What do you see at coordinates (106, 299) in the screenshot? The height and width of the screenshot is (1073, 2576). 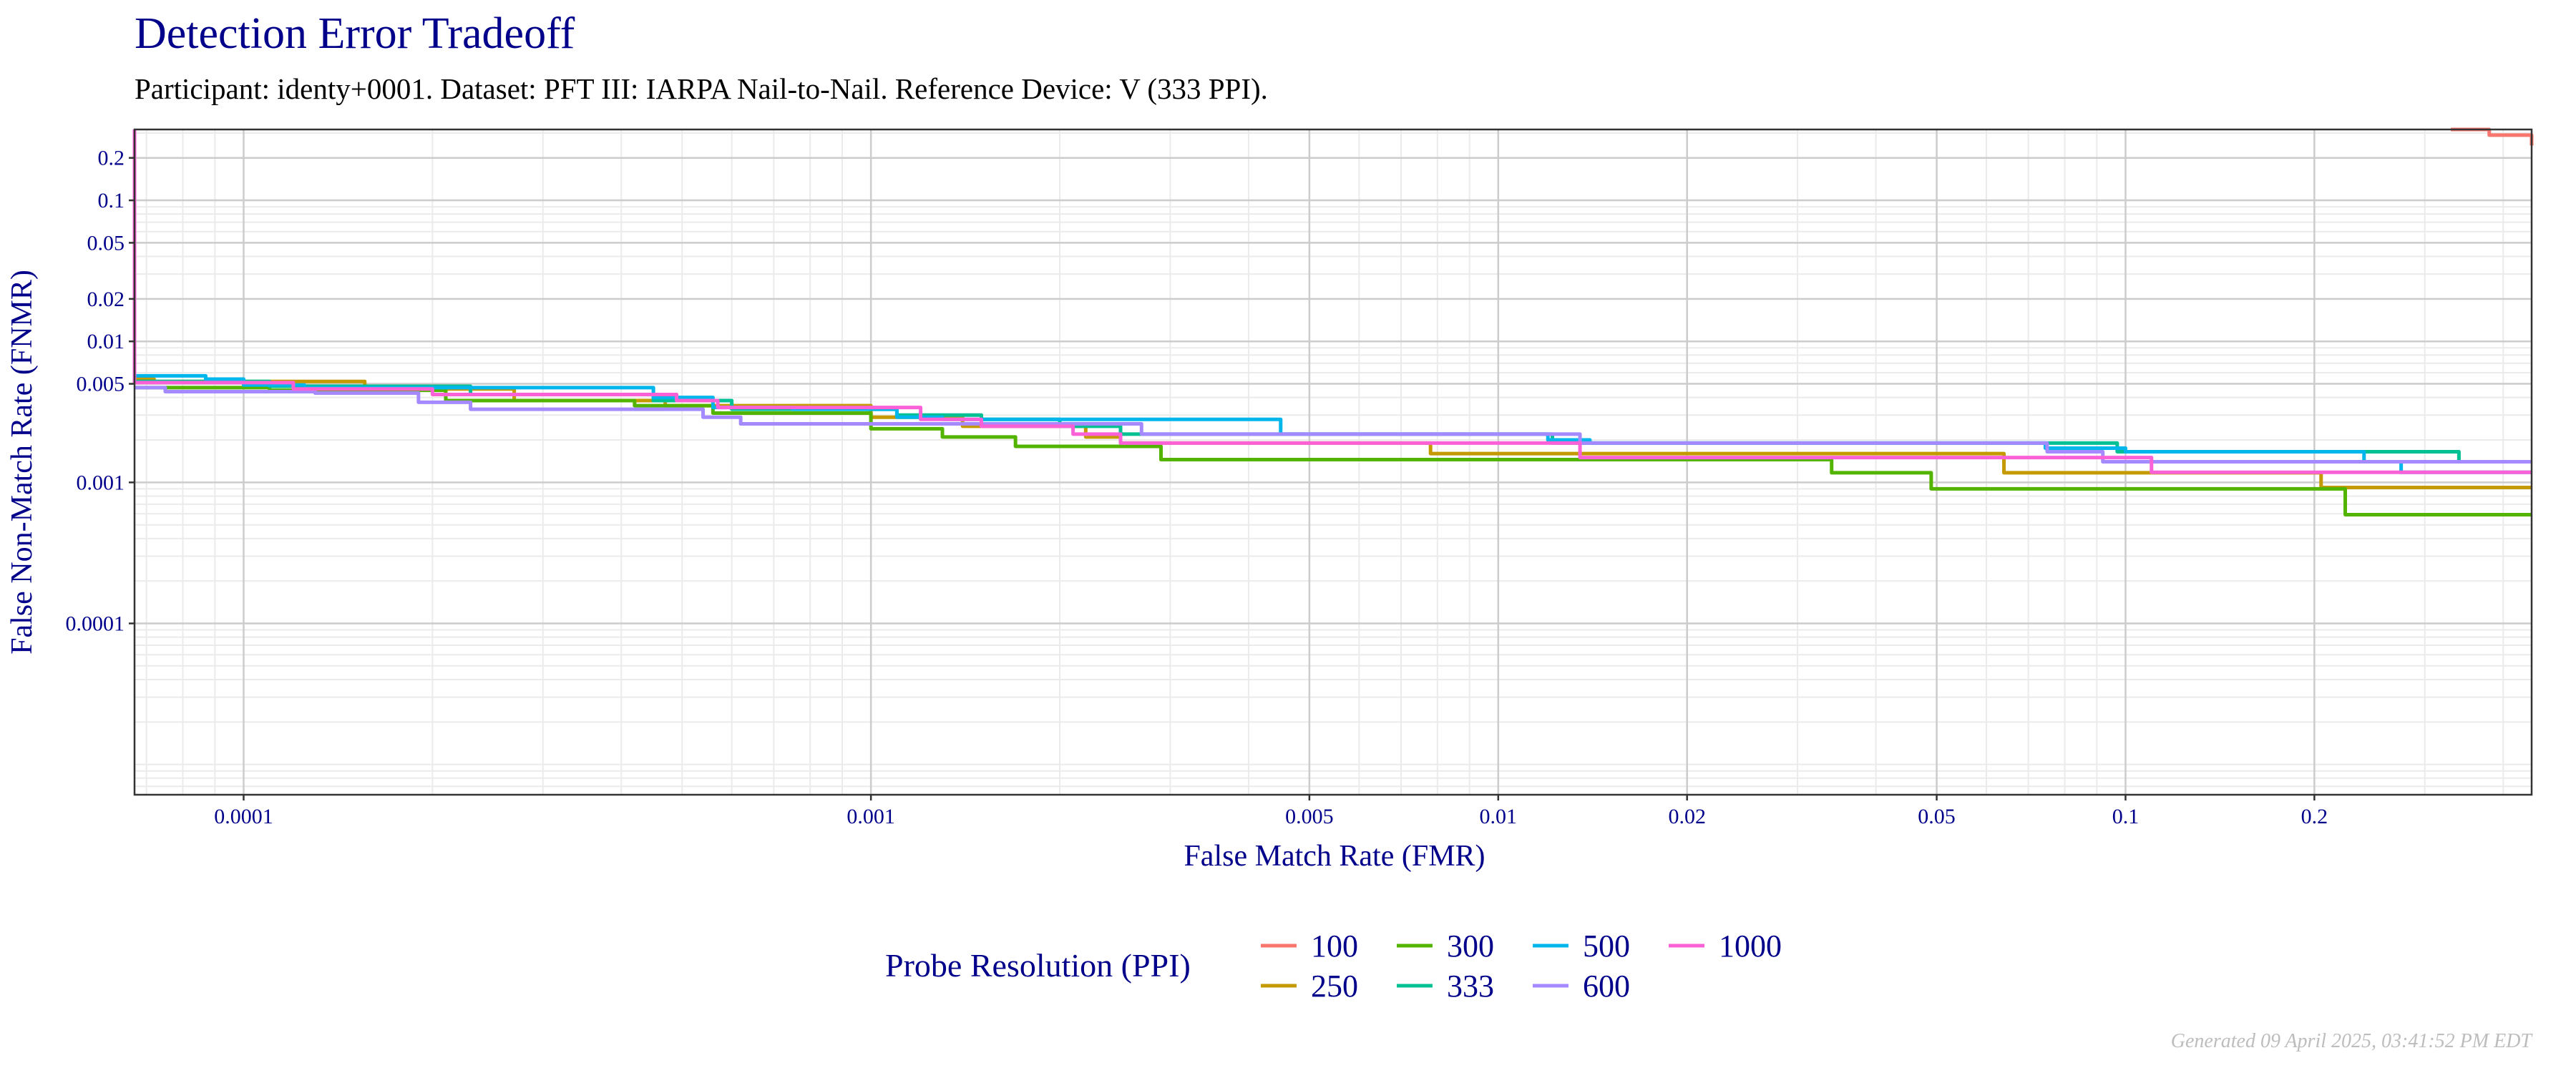 I see `y-tick-label: 0.02` at bounding box center [106, 299].